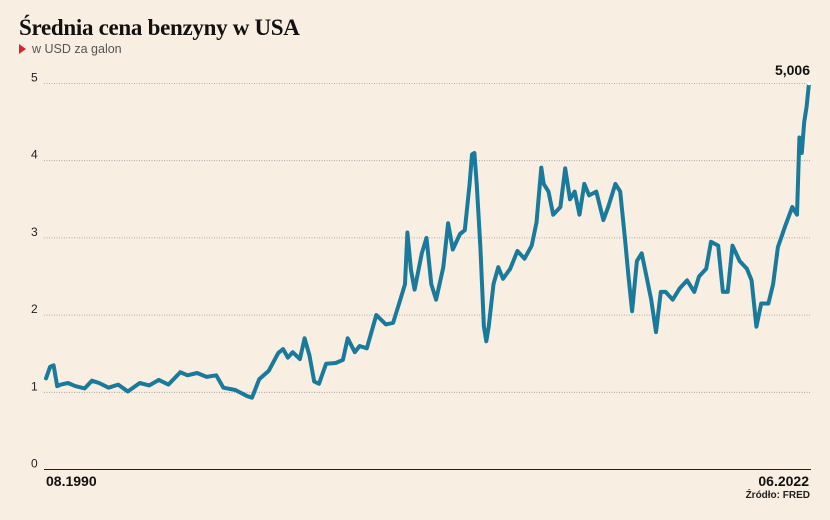 The width and height of the screenshot is (830, 520). Describe the element at coordinates (71, 481) in the screenshot. I see `x-start-label: 08.1990` at that location.